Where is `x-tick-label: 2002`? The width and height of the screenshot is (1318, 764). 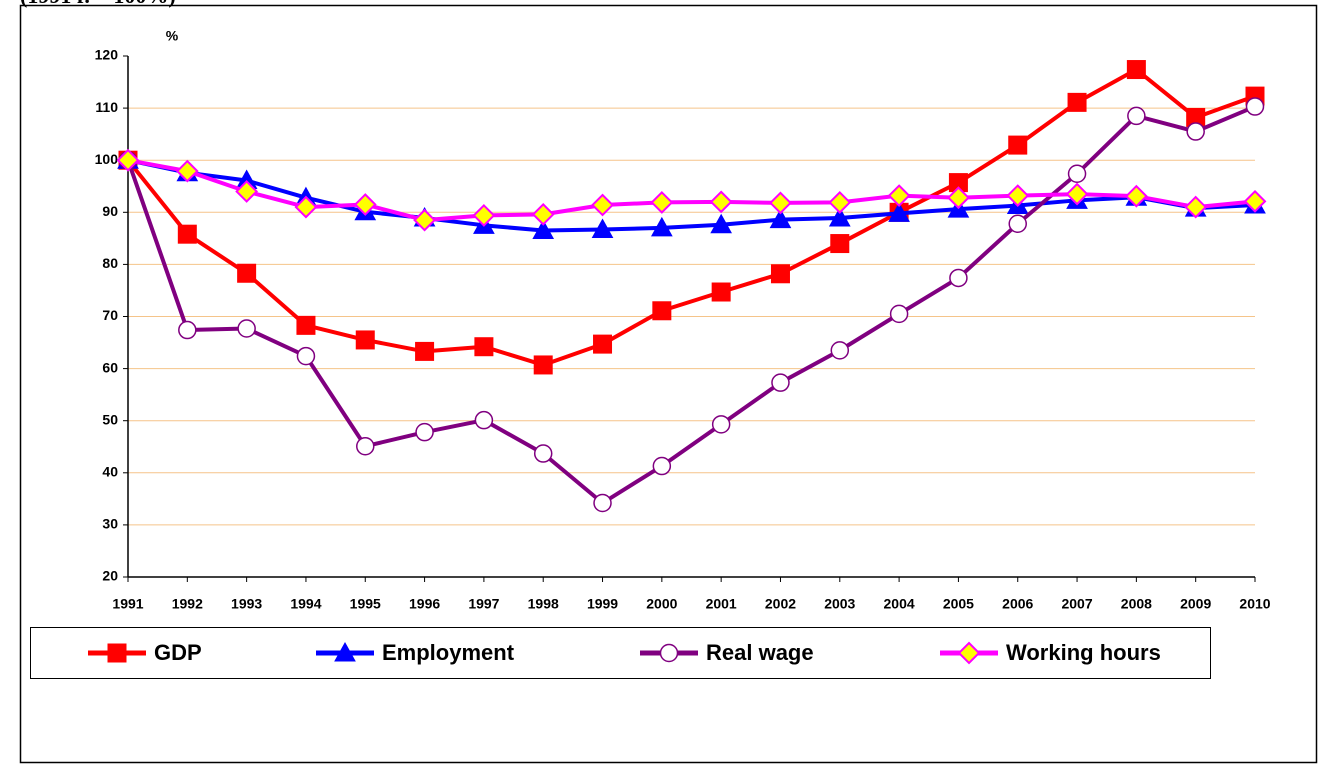
x-tick-label: 2002 is located at coordinates (780, 604).